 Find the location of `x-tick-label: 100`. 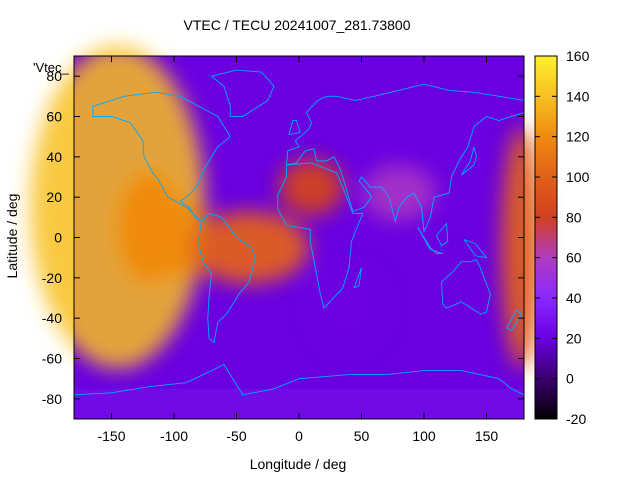

x-tick-label: 100 is located at coordinates (424, 436).